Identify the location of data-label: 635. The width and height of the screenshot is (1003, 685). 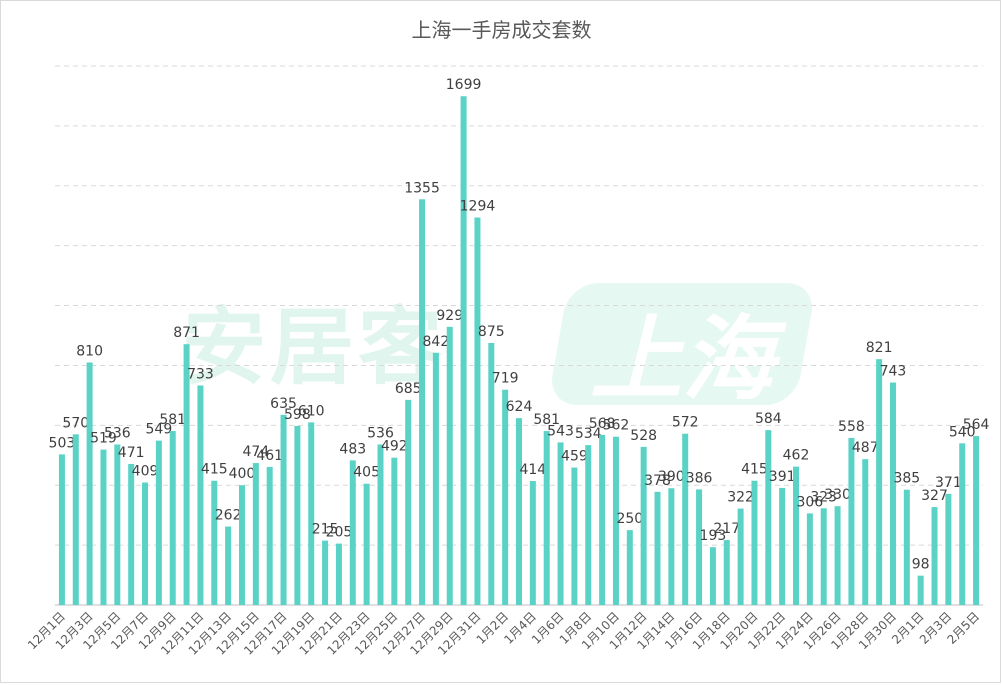
(283, 404).